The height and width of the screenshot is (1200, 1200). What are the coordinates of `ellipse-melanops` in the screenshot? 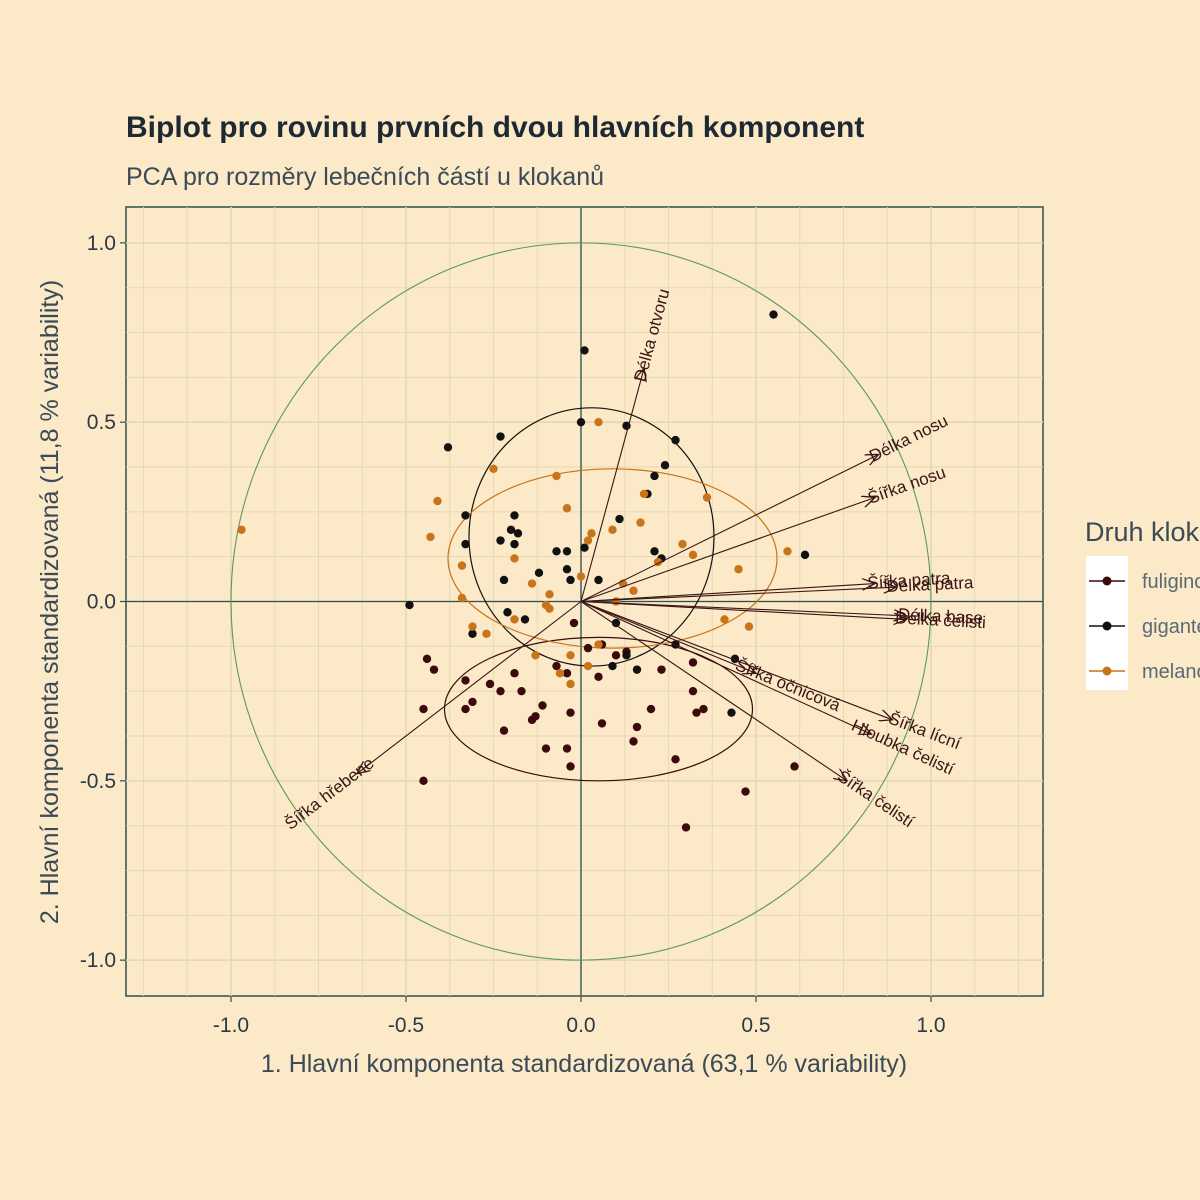 It's located at (612, 558).